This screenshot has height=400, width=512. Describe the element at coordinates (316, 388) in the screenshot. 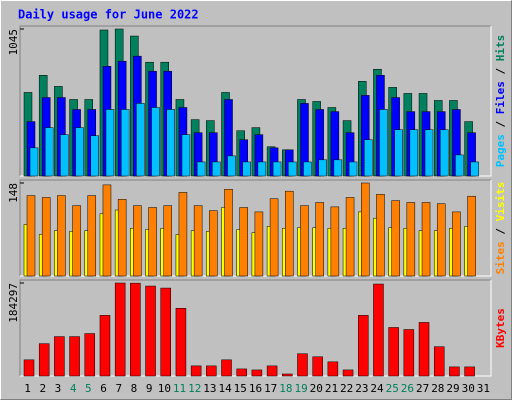

I see `x-tick-label: 20` at that location.